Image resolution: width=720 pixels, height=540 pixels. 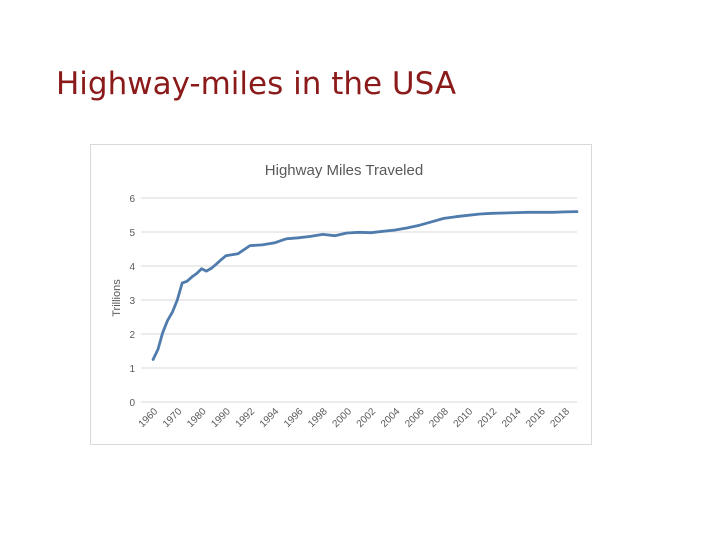 I want to click on x-tick-label: 1998, so click(x=318, y=418).